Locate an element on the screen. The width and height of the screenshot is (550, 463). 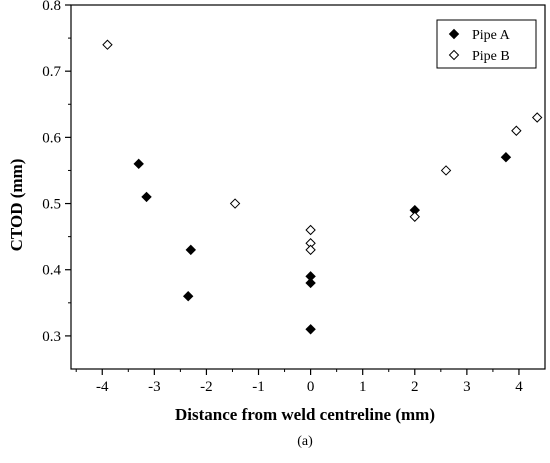
figure-caption: (a) is located at coordinates (305, 441).